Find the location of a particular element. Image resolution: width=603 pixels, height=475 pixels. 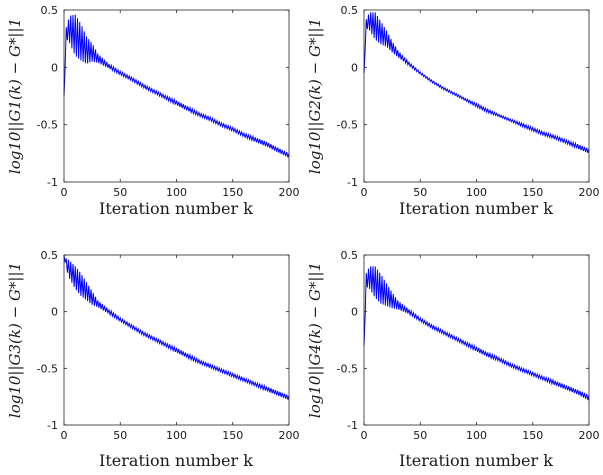

panel-4-y-tick-label: 0 is located at coordinates (354, 312).